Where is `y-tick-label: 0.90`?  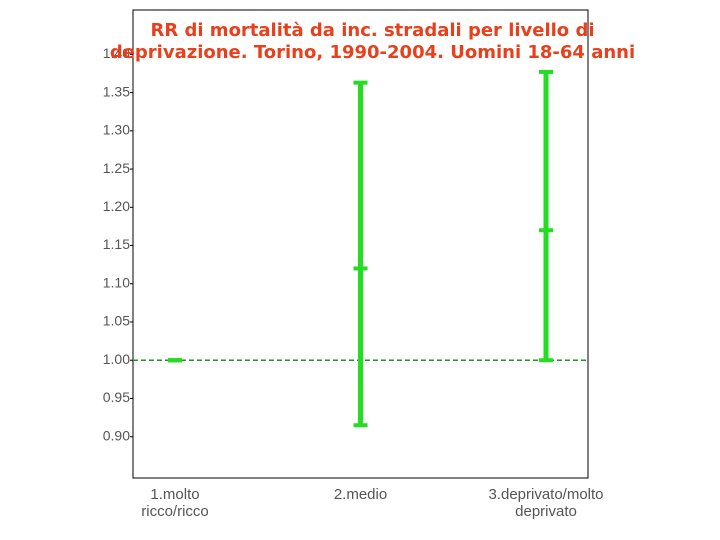
y-tick-label: 0.90 is located at coordinates (116, 435).